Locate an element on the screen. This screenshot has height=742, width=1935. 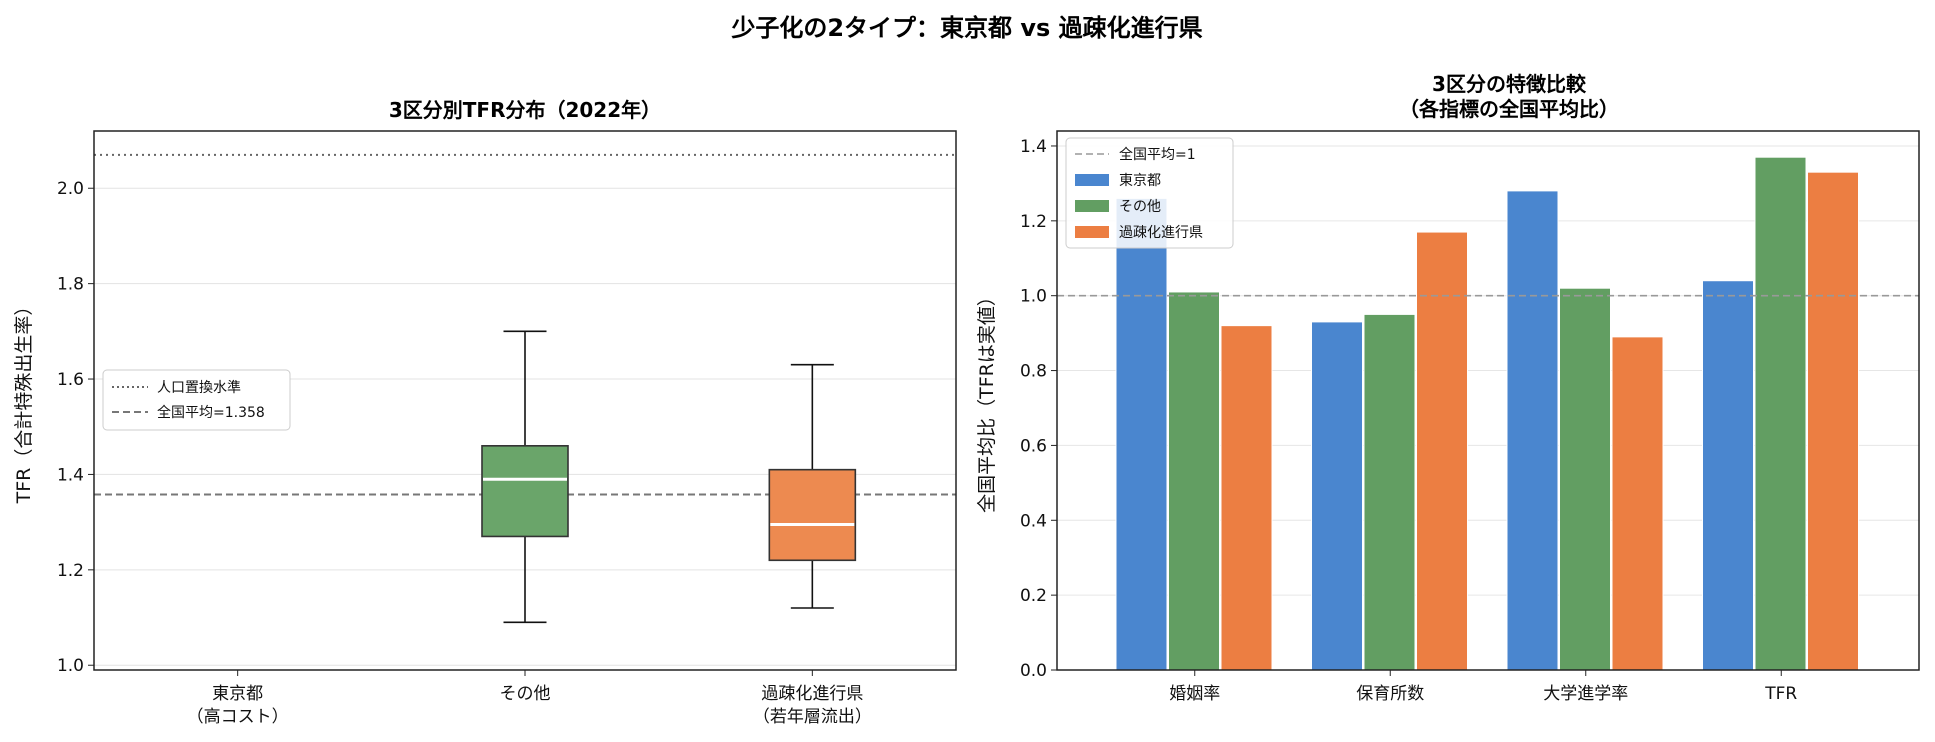
bar-chart-x-ticks: 婚姻率 保育所数 大学進学率 TFR is located at coordinates (1483, 687).